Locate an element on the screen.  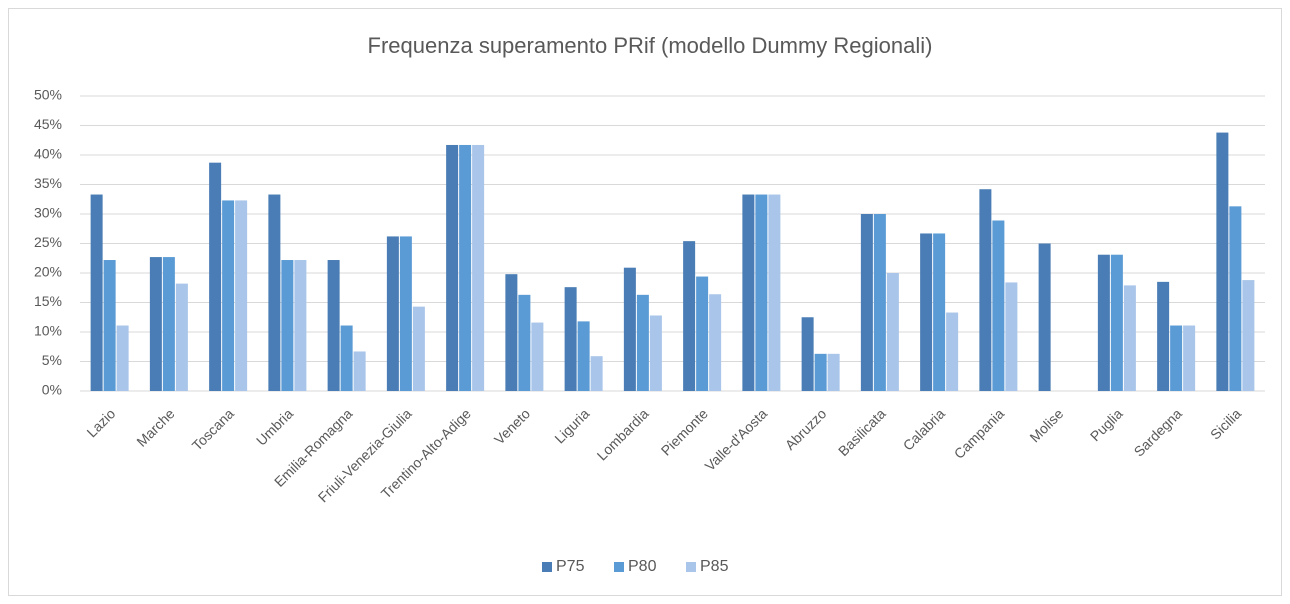
legend-label: P80 is located at coordinates (642, 566).